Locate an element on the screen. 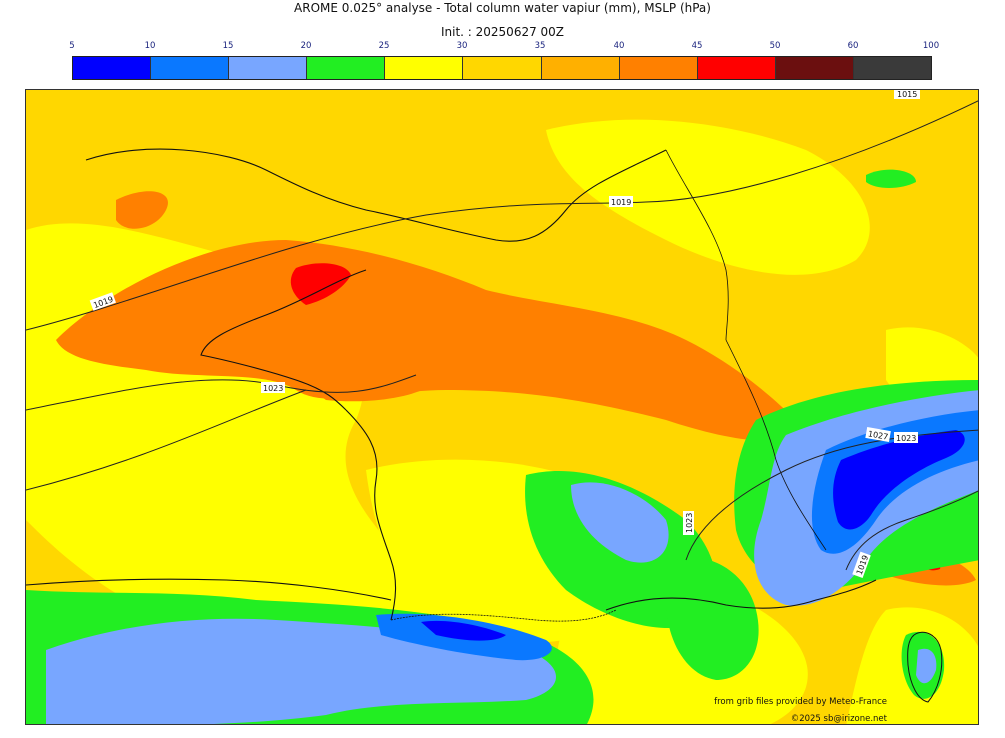 This screenshot has height=738, width=1005. coastline-spain-north is located at coordinates (209, 589).